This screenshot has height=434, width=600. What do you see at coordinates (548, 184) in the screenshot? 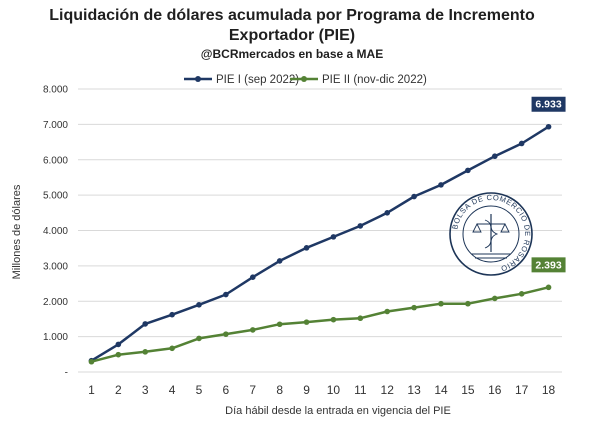
I see `end-labels: 6.933 2.393` at bounding box center [548, 184].